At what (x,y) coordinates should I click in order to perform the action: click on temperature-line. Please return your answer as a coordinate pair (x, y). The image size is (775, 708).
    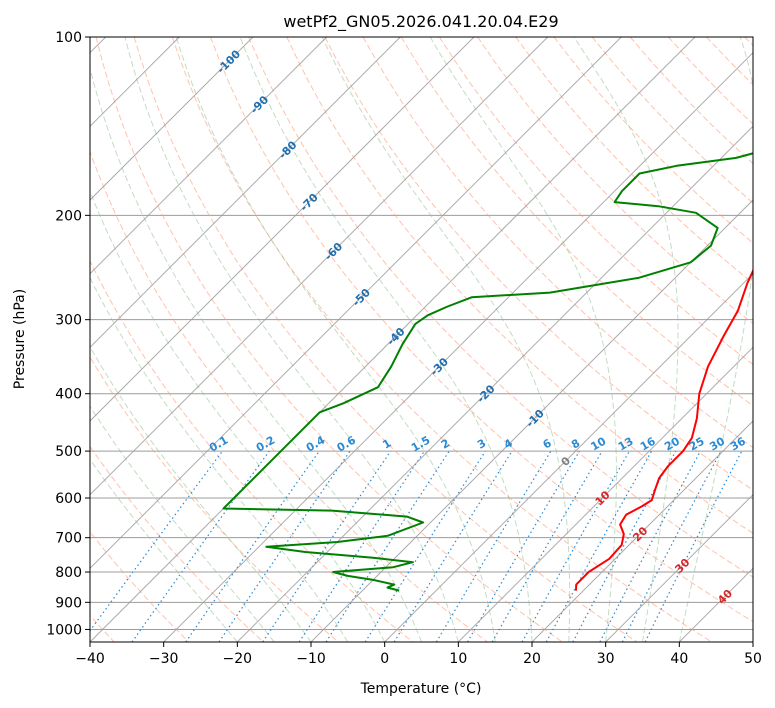
    Looking at the image, I should click on (664, 429).